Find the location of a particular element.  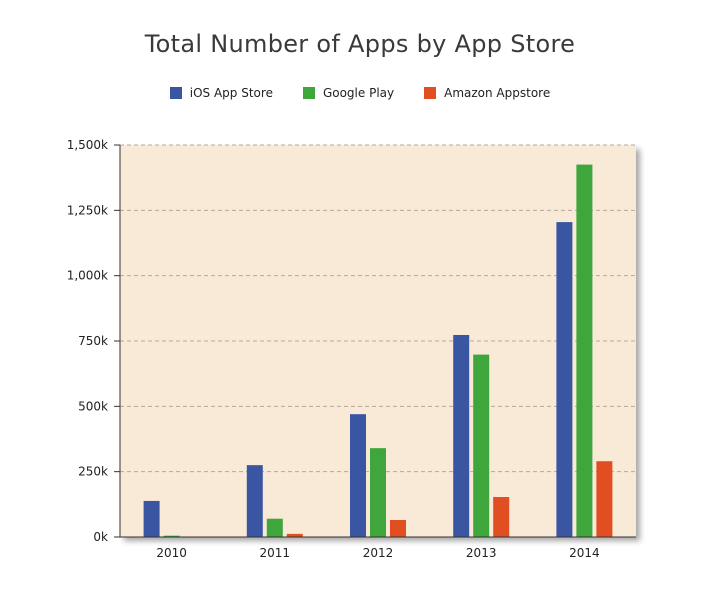

legend-label-google-play: Google Play is located at coordinates (358, 93).